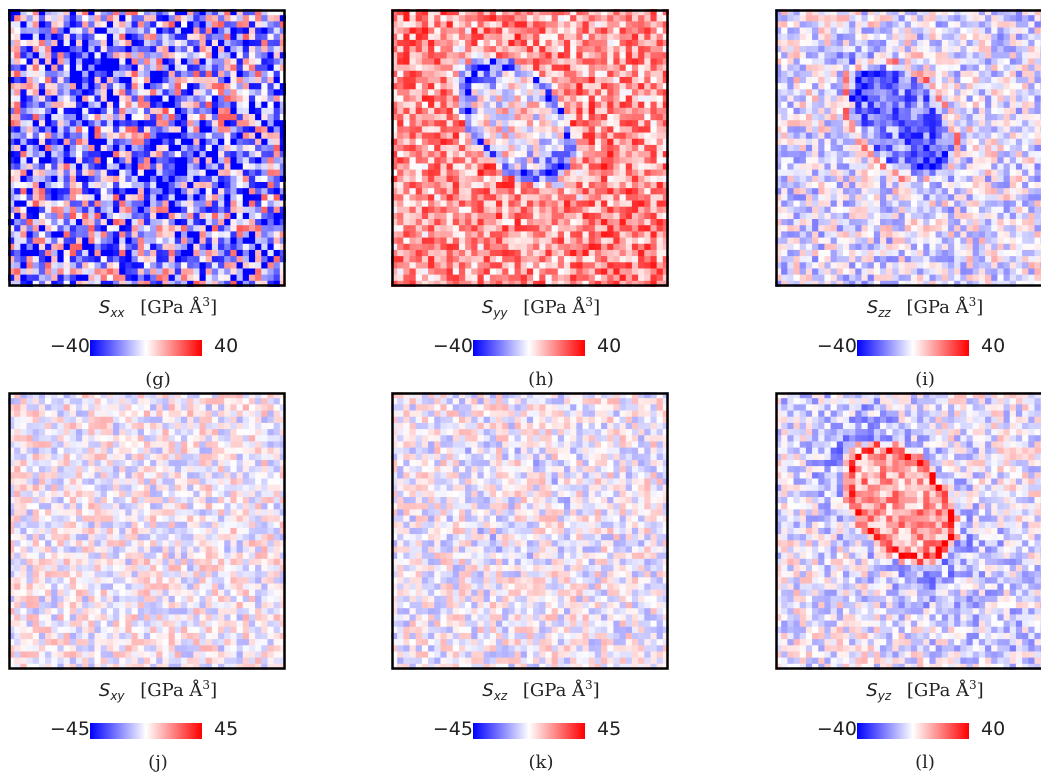  I want to click on panel-syy: Syy [GPa Å3] −40 40 (h), so click(541, 199).